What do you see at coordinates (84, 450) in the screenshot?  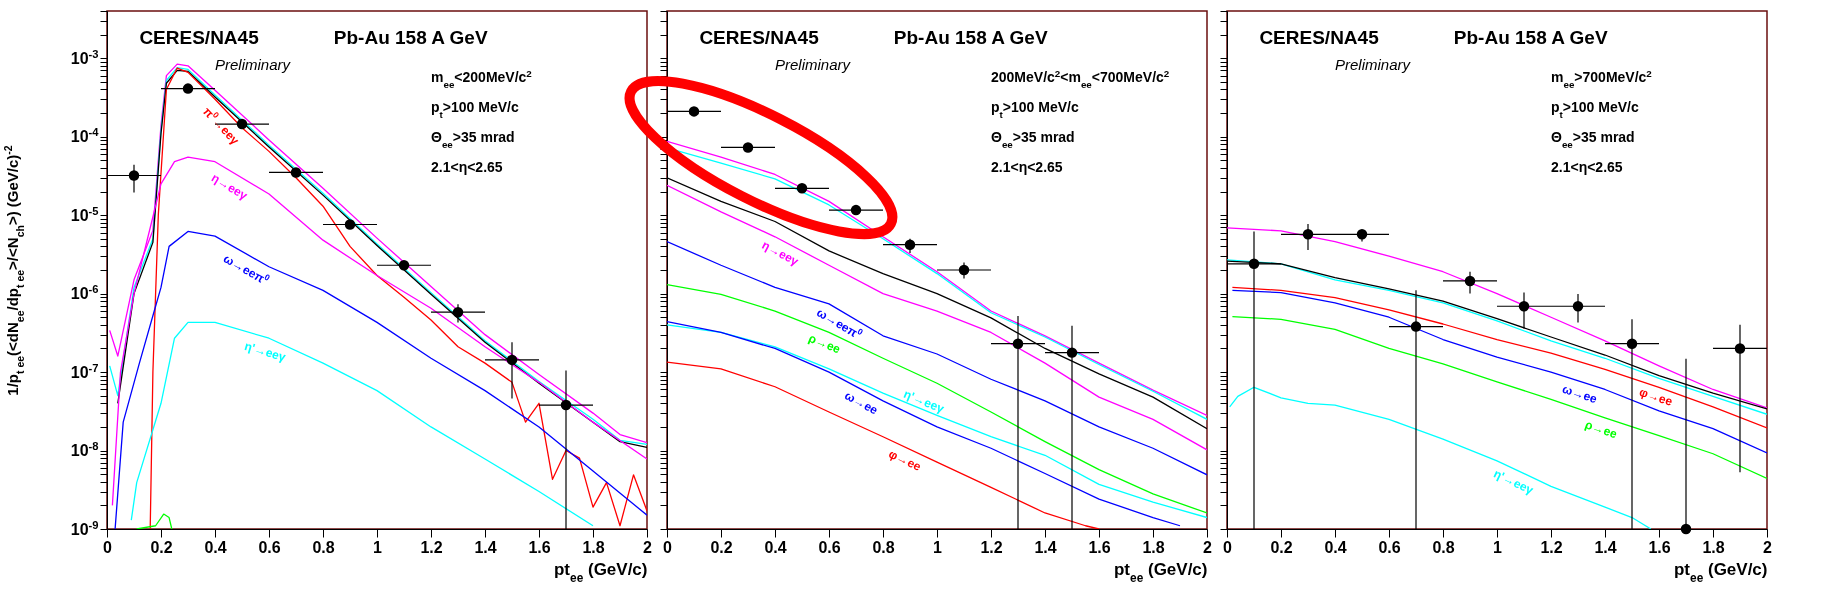 I see `y-tick-label: 10$^{-8}$` at bounding box center [84, 450].